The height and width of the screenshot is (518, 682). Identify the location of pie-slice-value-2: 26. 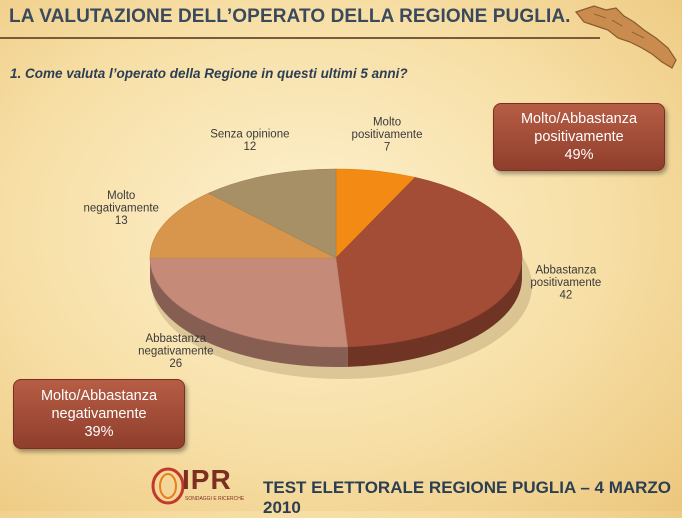
(175, 364).